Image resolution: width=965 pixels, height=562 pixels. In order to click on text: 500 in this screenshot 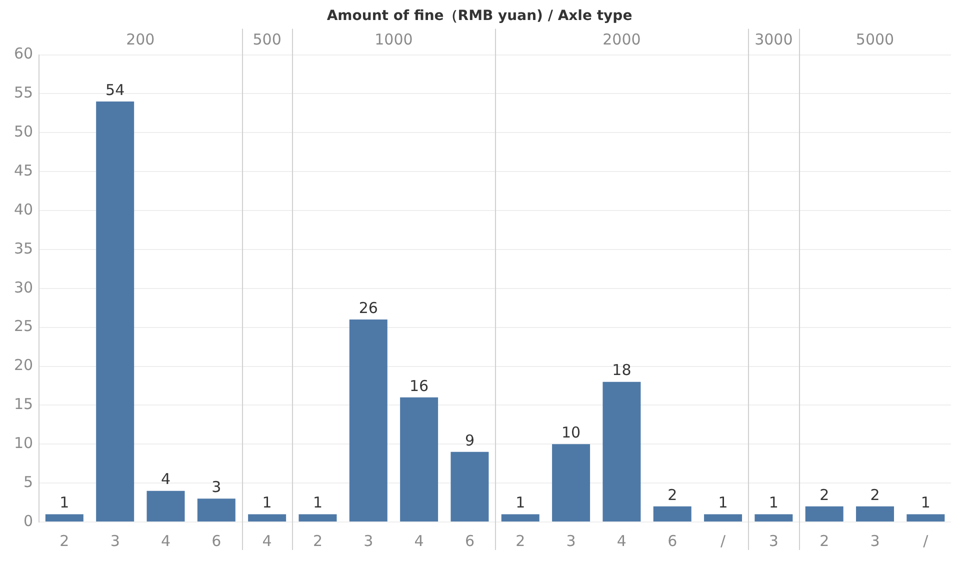, I will do `click(267, 39)`.